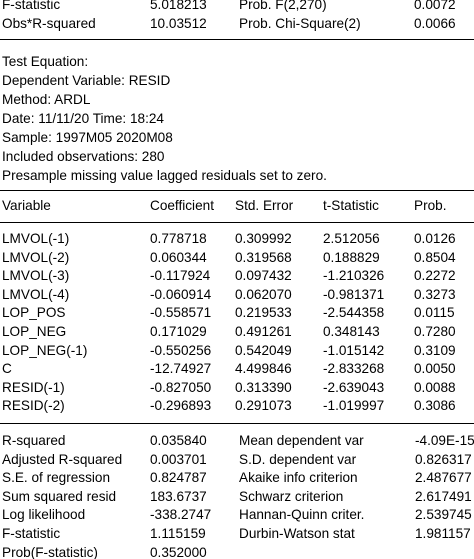  Describe the element at coordinates (443, 459) in the screenshot. I see `summary-value-2: 0.826317` at that location.